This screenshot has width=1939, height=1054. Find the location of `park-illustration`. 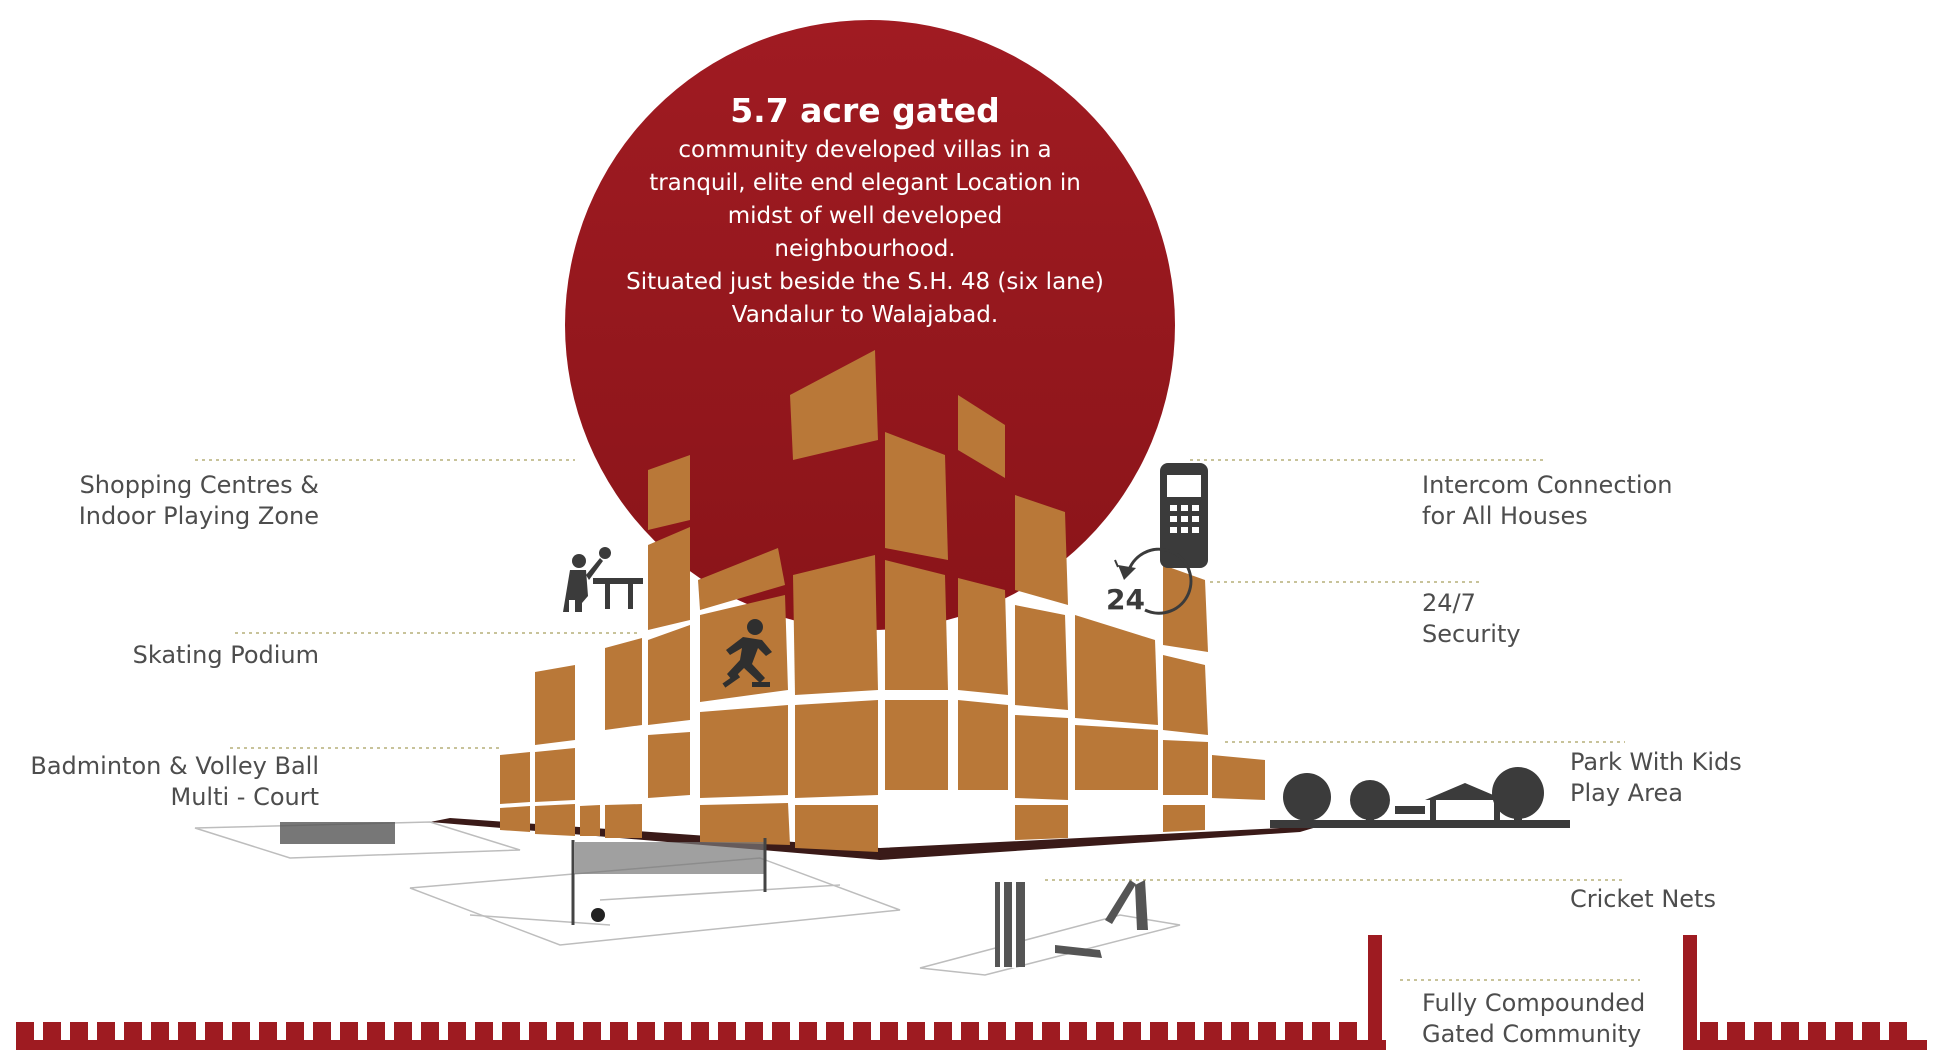

park-illustration is located at coordinates (1420, 797).